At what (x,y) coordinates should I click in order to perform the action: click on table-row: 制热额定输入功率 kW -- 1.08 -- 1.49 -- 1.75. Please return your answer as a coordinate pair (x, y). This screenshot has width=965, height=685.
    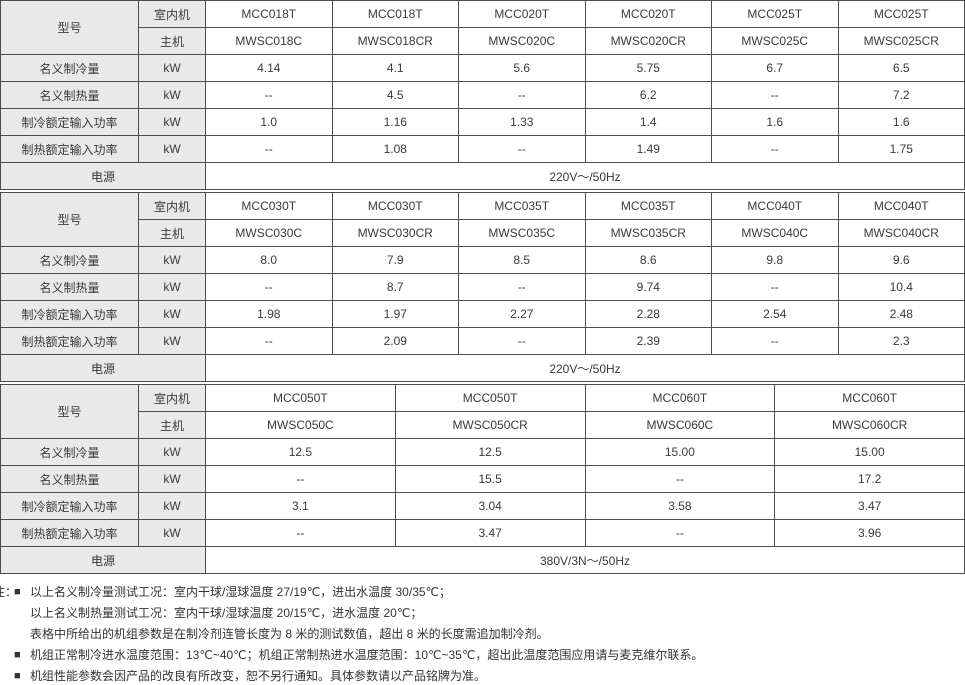
    Looking at the image, I should click on (482, 149).